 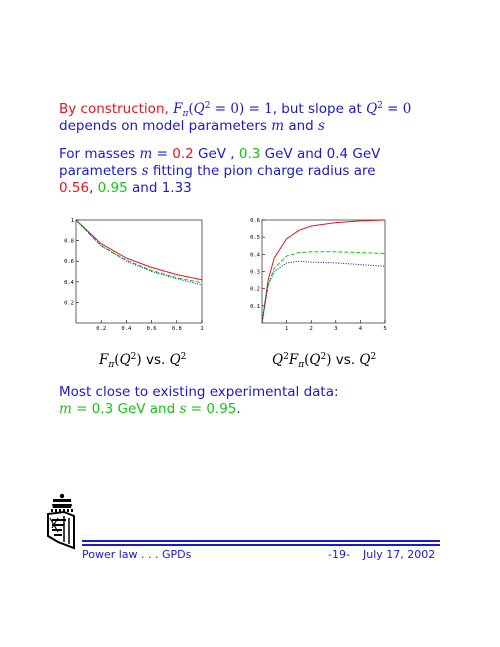 What do you see at coordinates (116, 109) in the screenshot?
I see `by-construction-label: By construction,` at bounding box center [116, 109].